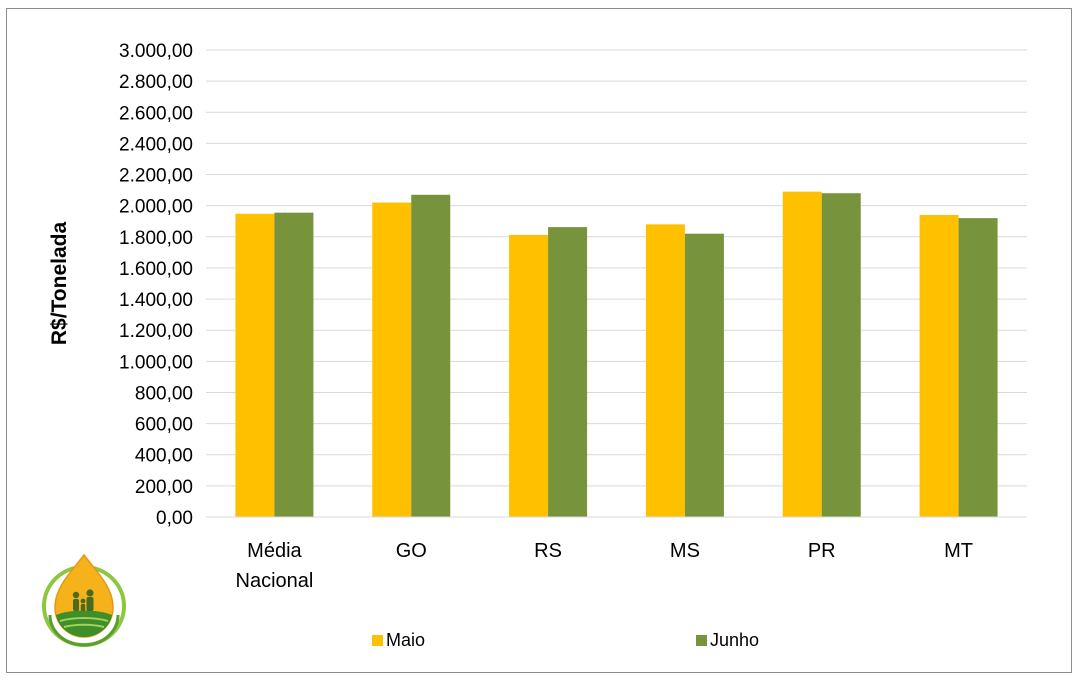  Describe the element at coordinates (84, 600) in the screenshot. I see `droplet-family-logo` at that location.